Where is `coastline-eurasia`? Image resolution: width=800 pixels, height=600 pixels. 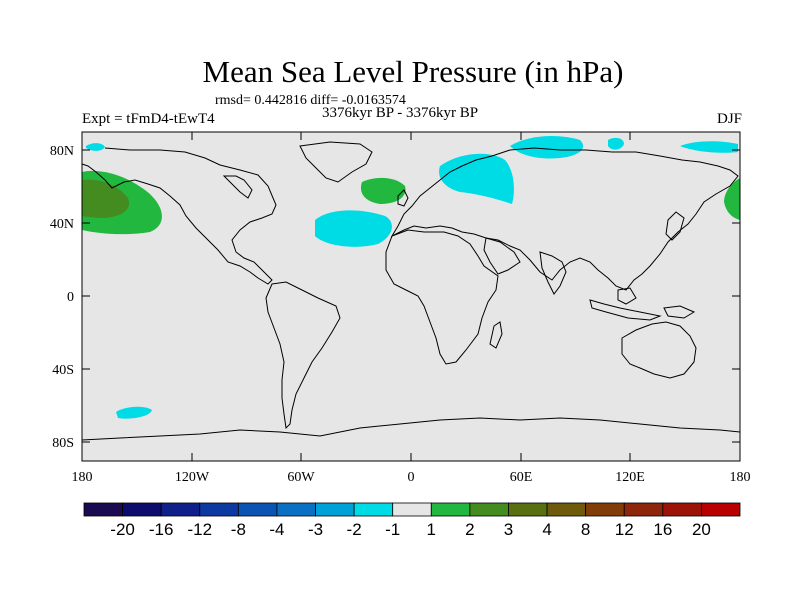
coastline-eurasia is located at coordinates (564, 219).